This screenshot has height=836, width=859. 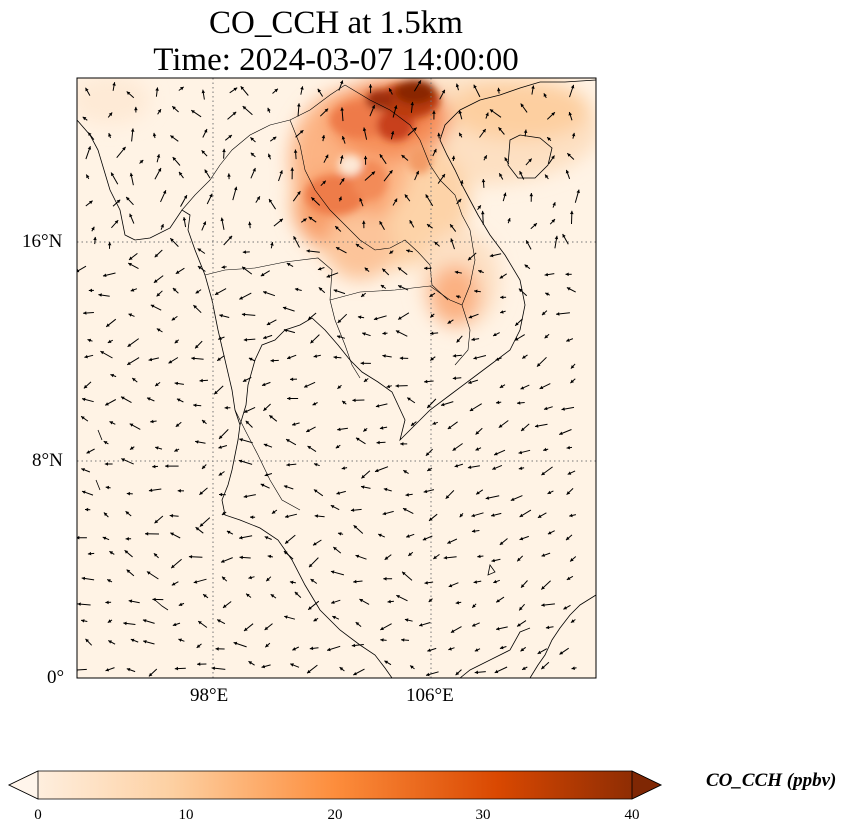 What do you see at coordinates (82, 669) in the screenshot?
I see `wind-arrow-shaft` at bounding box center [82, 669].